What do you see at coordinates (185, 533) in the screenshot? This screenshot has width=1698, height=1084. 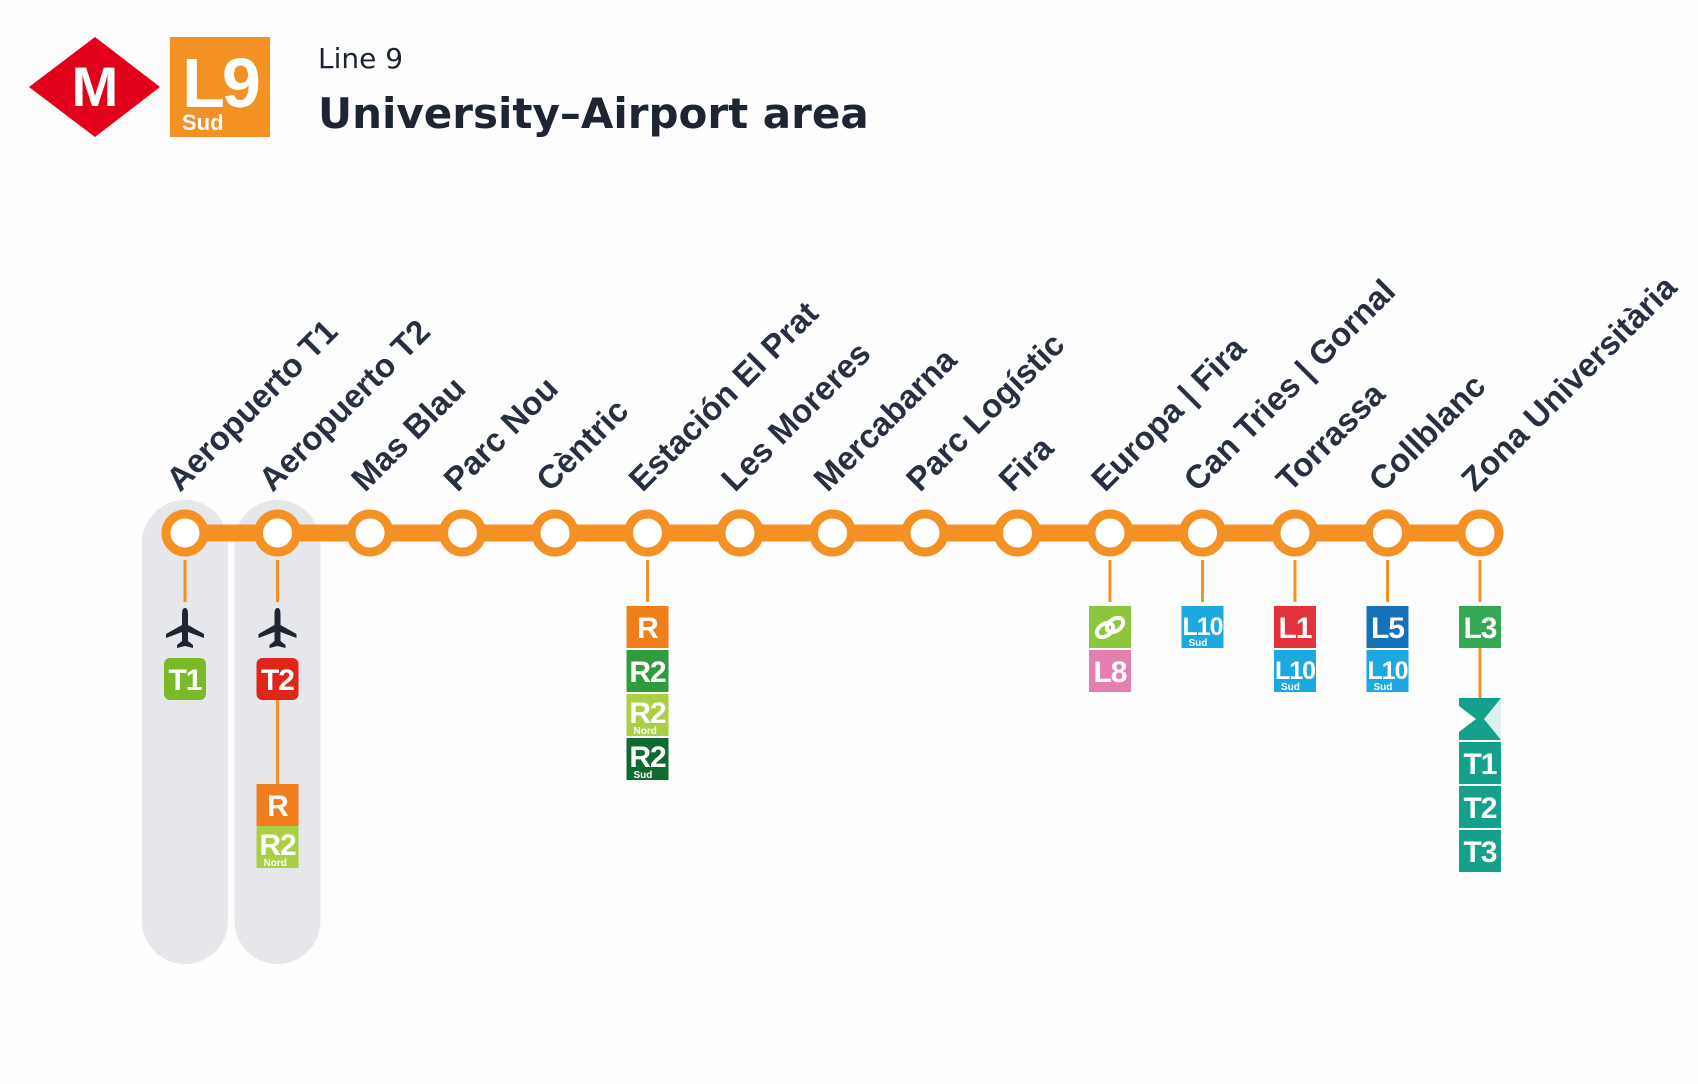 I see `station-aeropuerto-t1` at bounding box center [185, 533].